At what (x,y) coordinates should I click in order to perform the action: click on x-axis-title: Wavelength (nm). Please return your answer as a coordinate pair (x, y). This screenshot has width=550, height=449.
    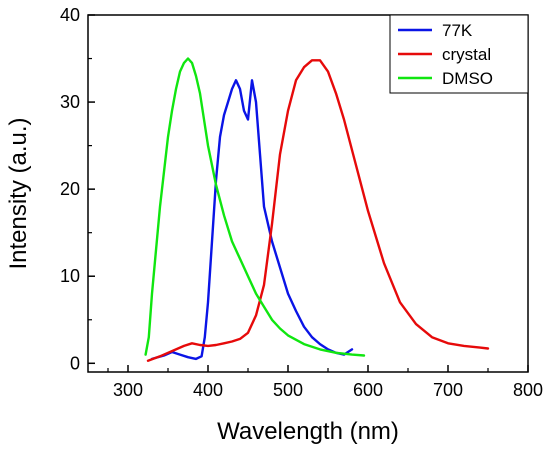
    Looking at the image, I should click on (308, 431).